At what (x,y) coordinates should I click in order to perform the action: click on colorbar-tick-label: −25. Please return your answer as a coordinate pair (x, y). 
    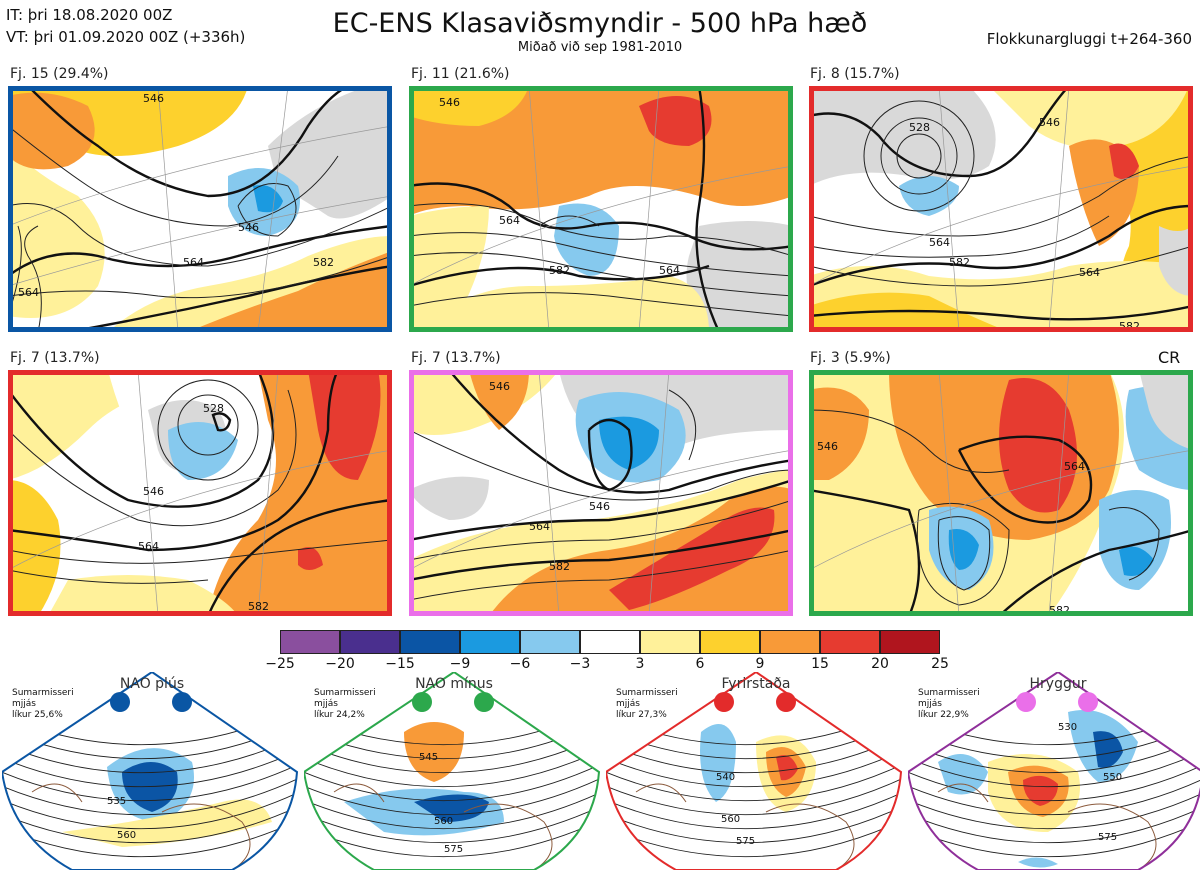
    Looking at the image, I should click on (280, 664).